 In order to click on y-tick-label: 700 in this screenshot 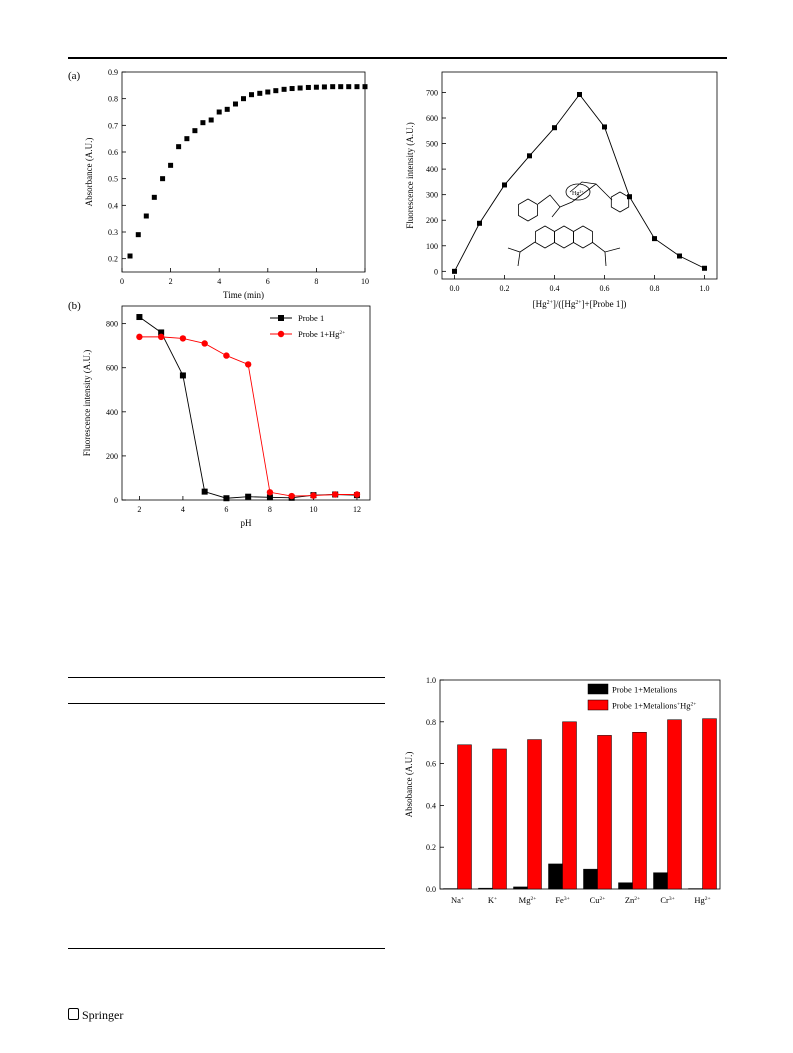, I will do `click(432, 92)`.